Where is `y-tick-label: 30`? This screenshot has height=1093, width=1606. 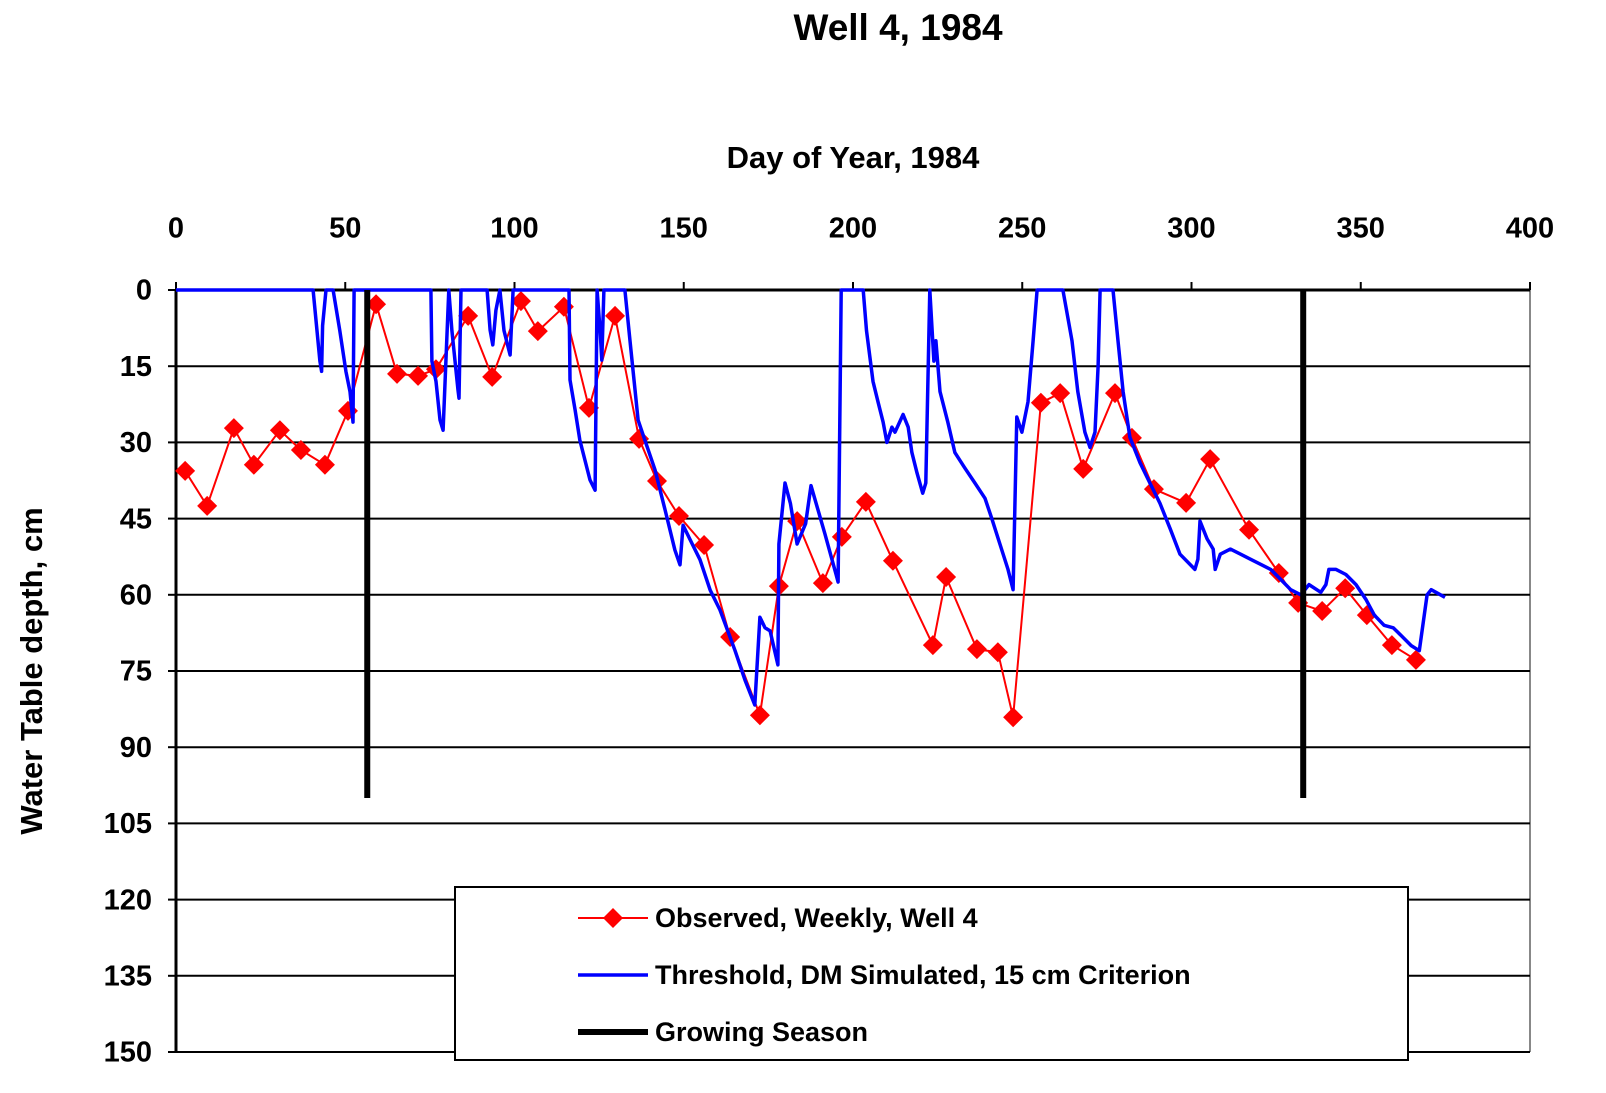
y-tick-label: 30 is located at coordinates (136, 443).